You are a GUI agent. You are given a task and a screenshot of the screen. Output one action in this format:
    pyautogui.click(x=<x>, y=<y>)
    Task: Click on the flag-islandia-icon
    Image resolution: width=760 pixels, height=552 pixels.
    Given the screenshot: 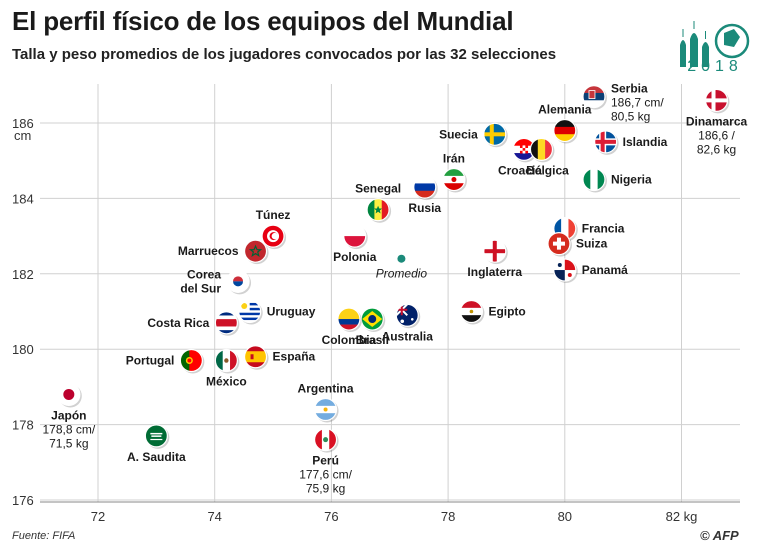 What is the action you would take?
    pyautogui.click(x=606, y=142)
    